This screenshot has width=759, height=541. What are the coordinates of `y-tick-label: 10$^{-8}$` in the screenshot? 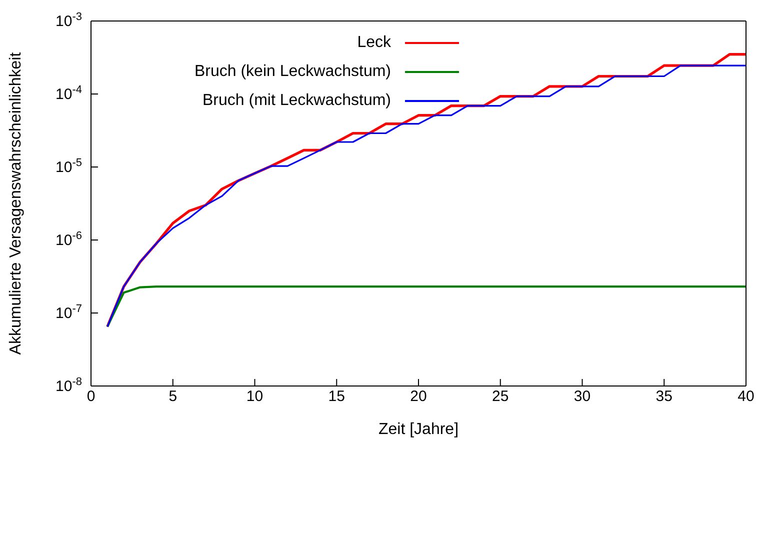 It's located at (69, 385).